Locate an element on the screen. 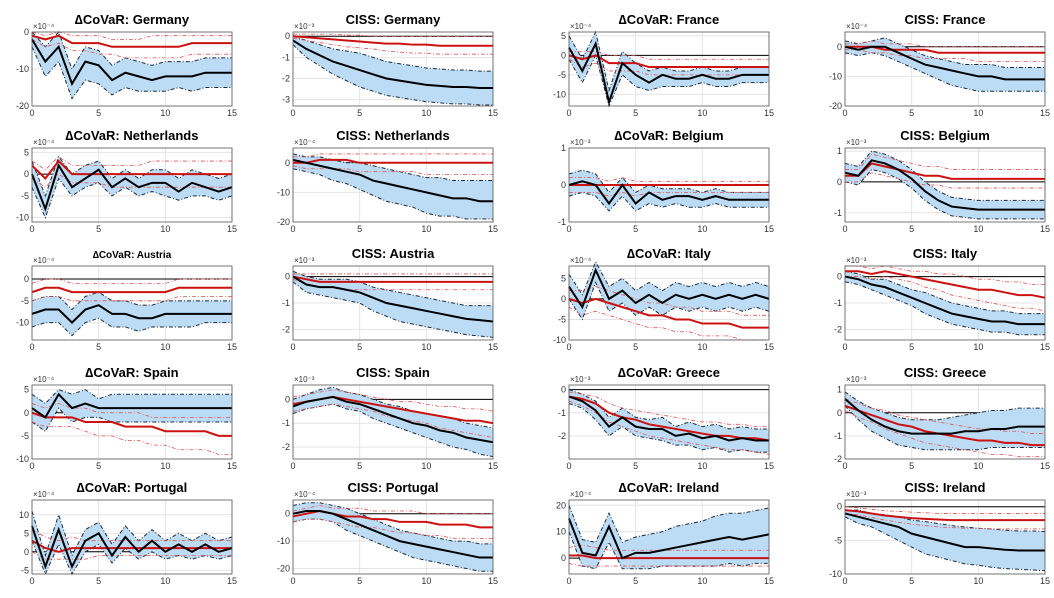 The height and width of the screenshot is (598, 1054). panel-title: ∆CoVaR: Ireland is located at coordinates (669, 487).